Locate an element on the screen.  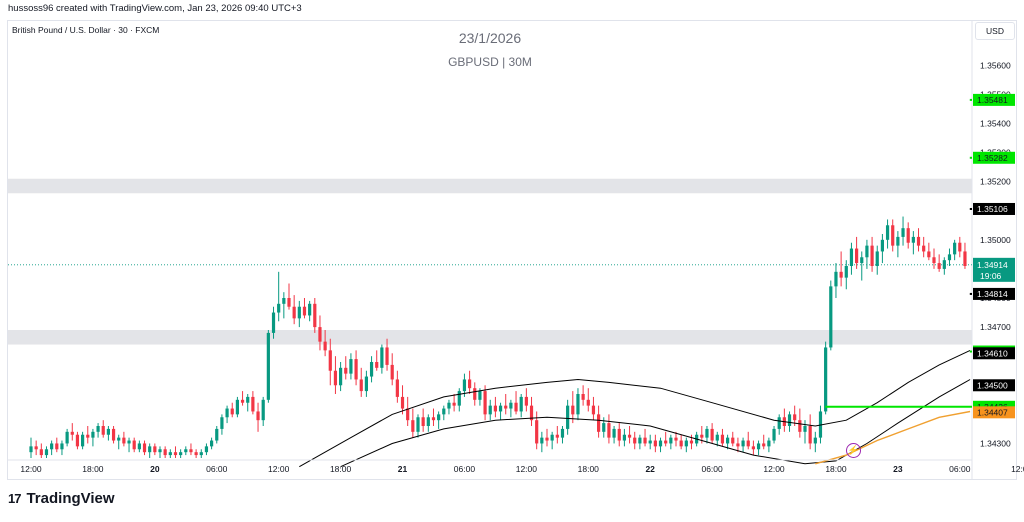
x-tick-label: 20 is located at coordinates (155, 469).